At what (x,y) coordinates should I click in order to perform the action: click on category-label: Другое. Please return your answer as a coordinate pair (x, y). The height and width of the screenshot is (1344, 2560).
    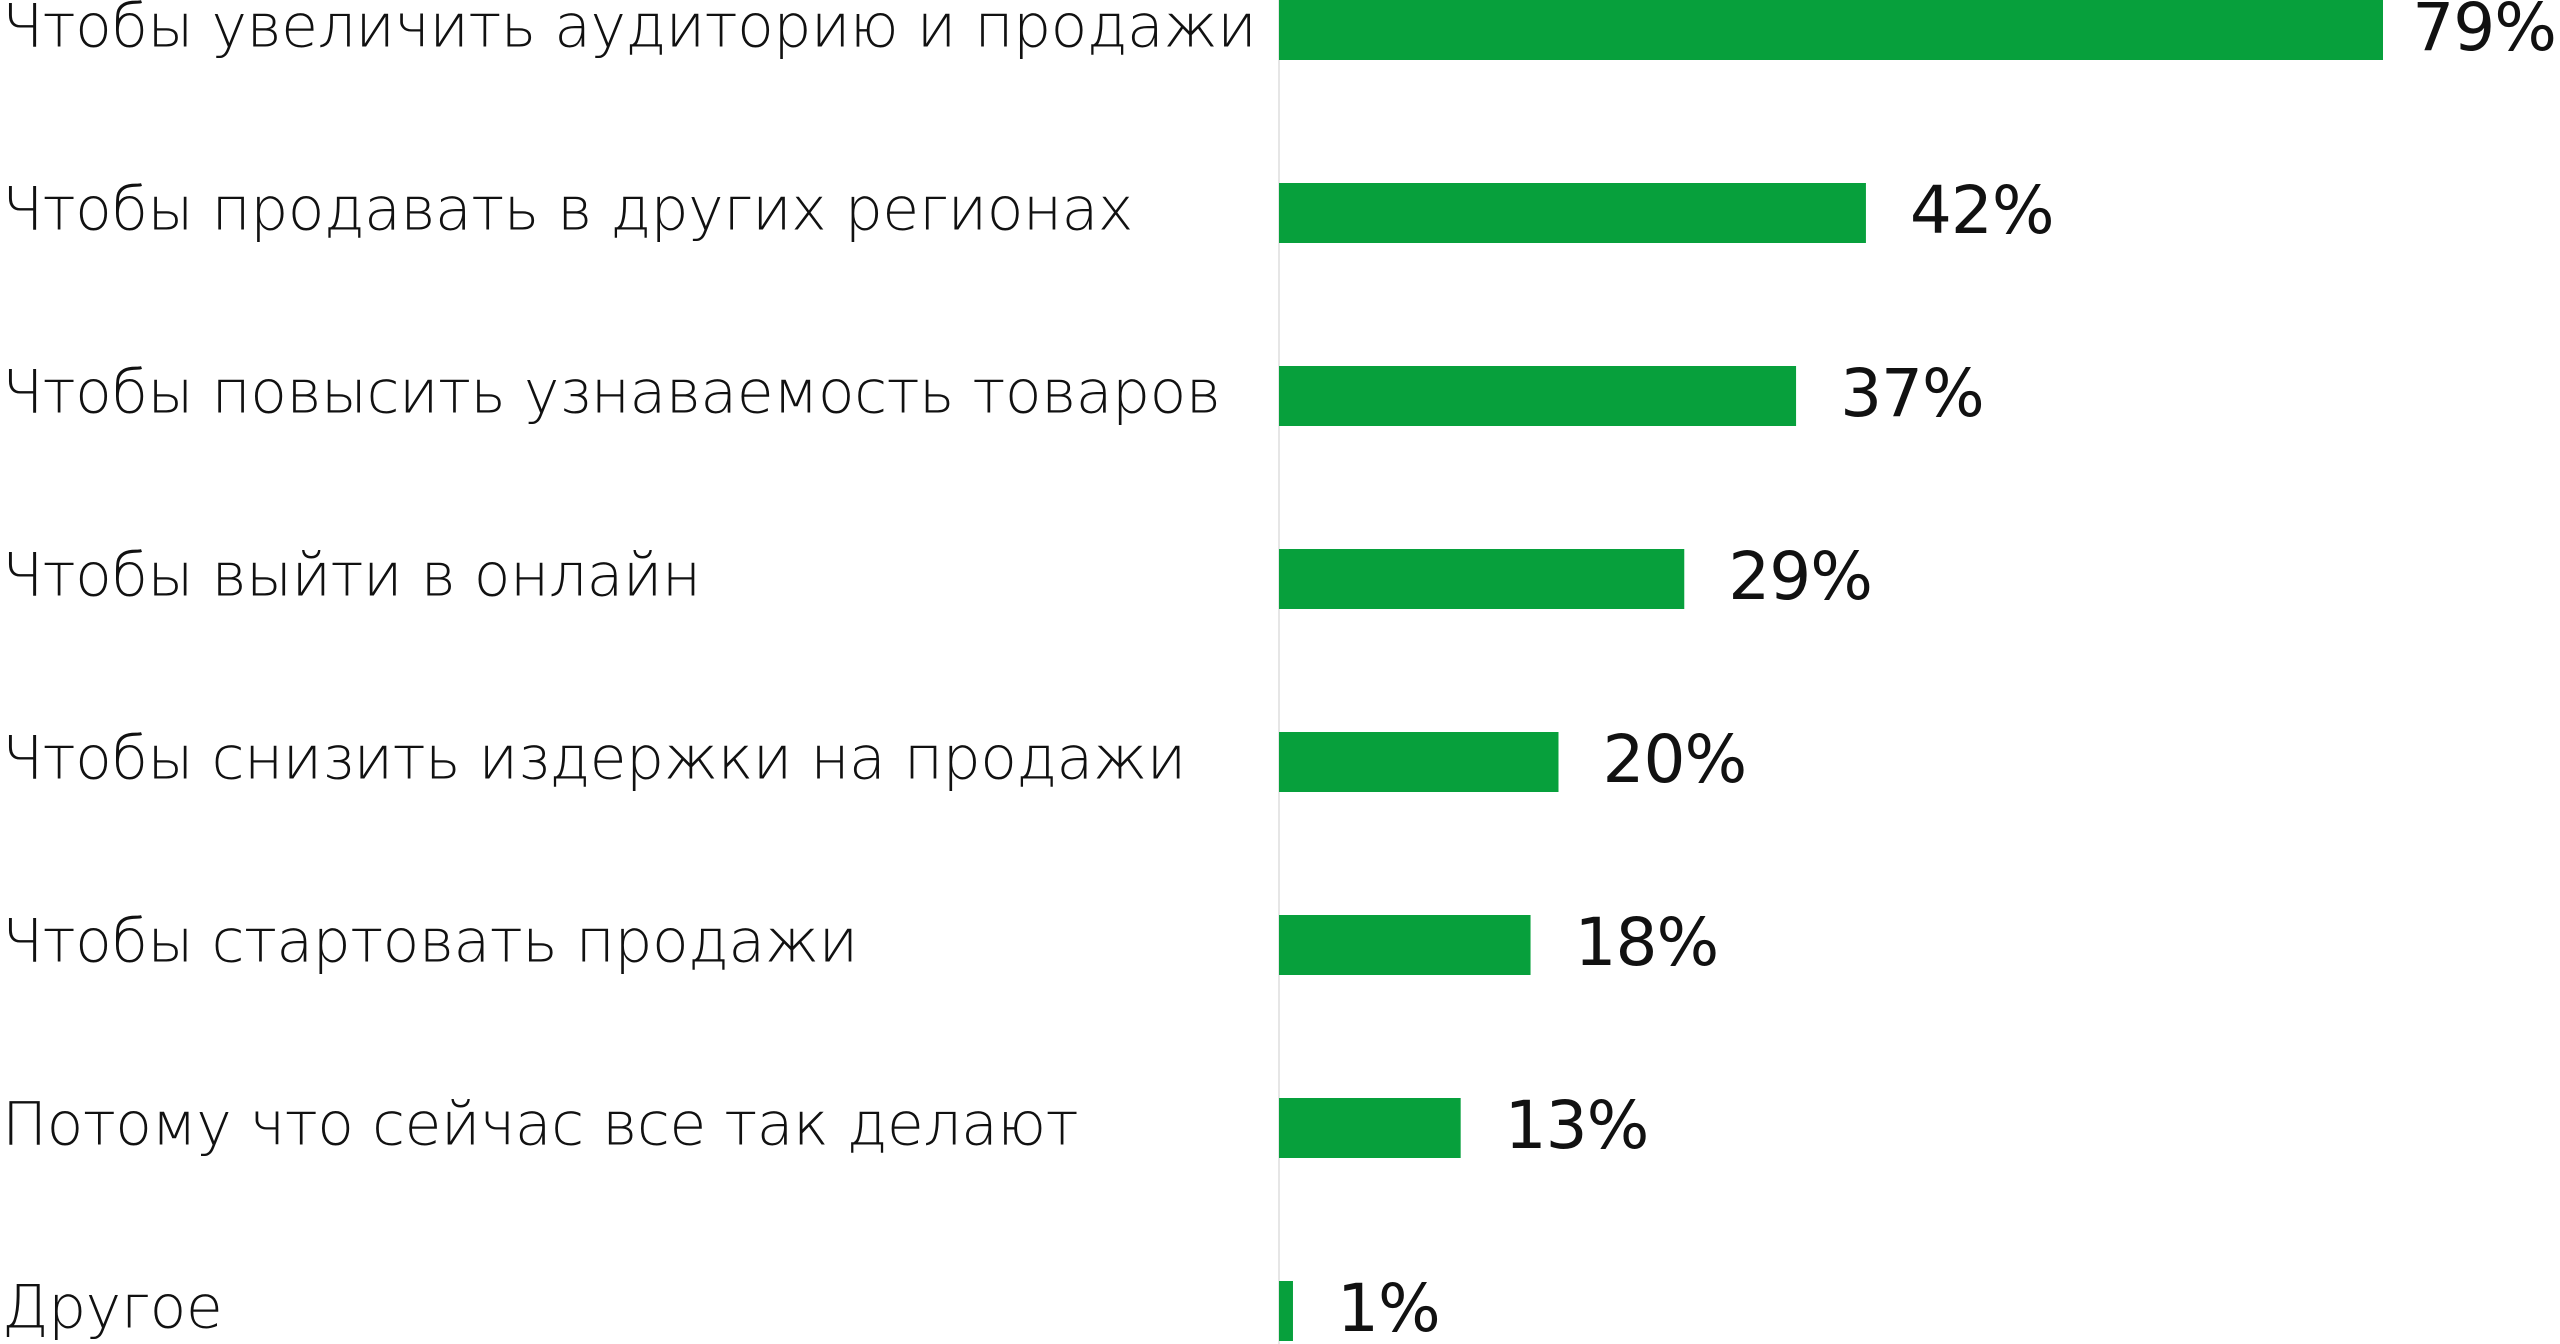
    Looking at the image, I should click on (112, 1308).